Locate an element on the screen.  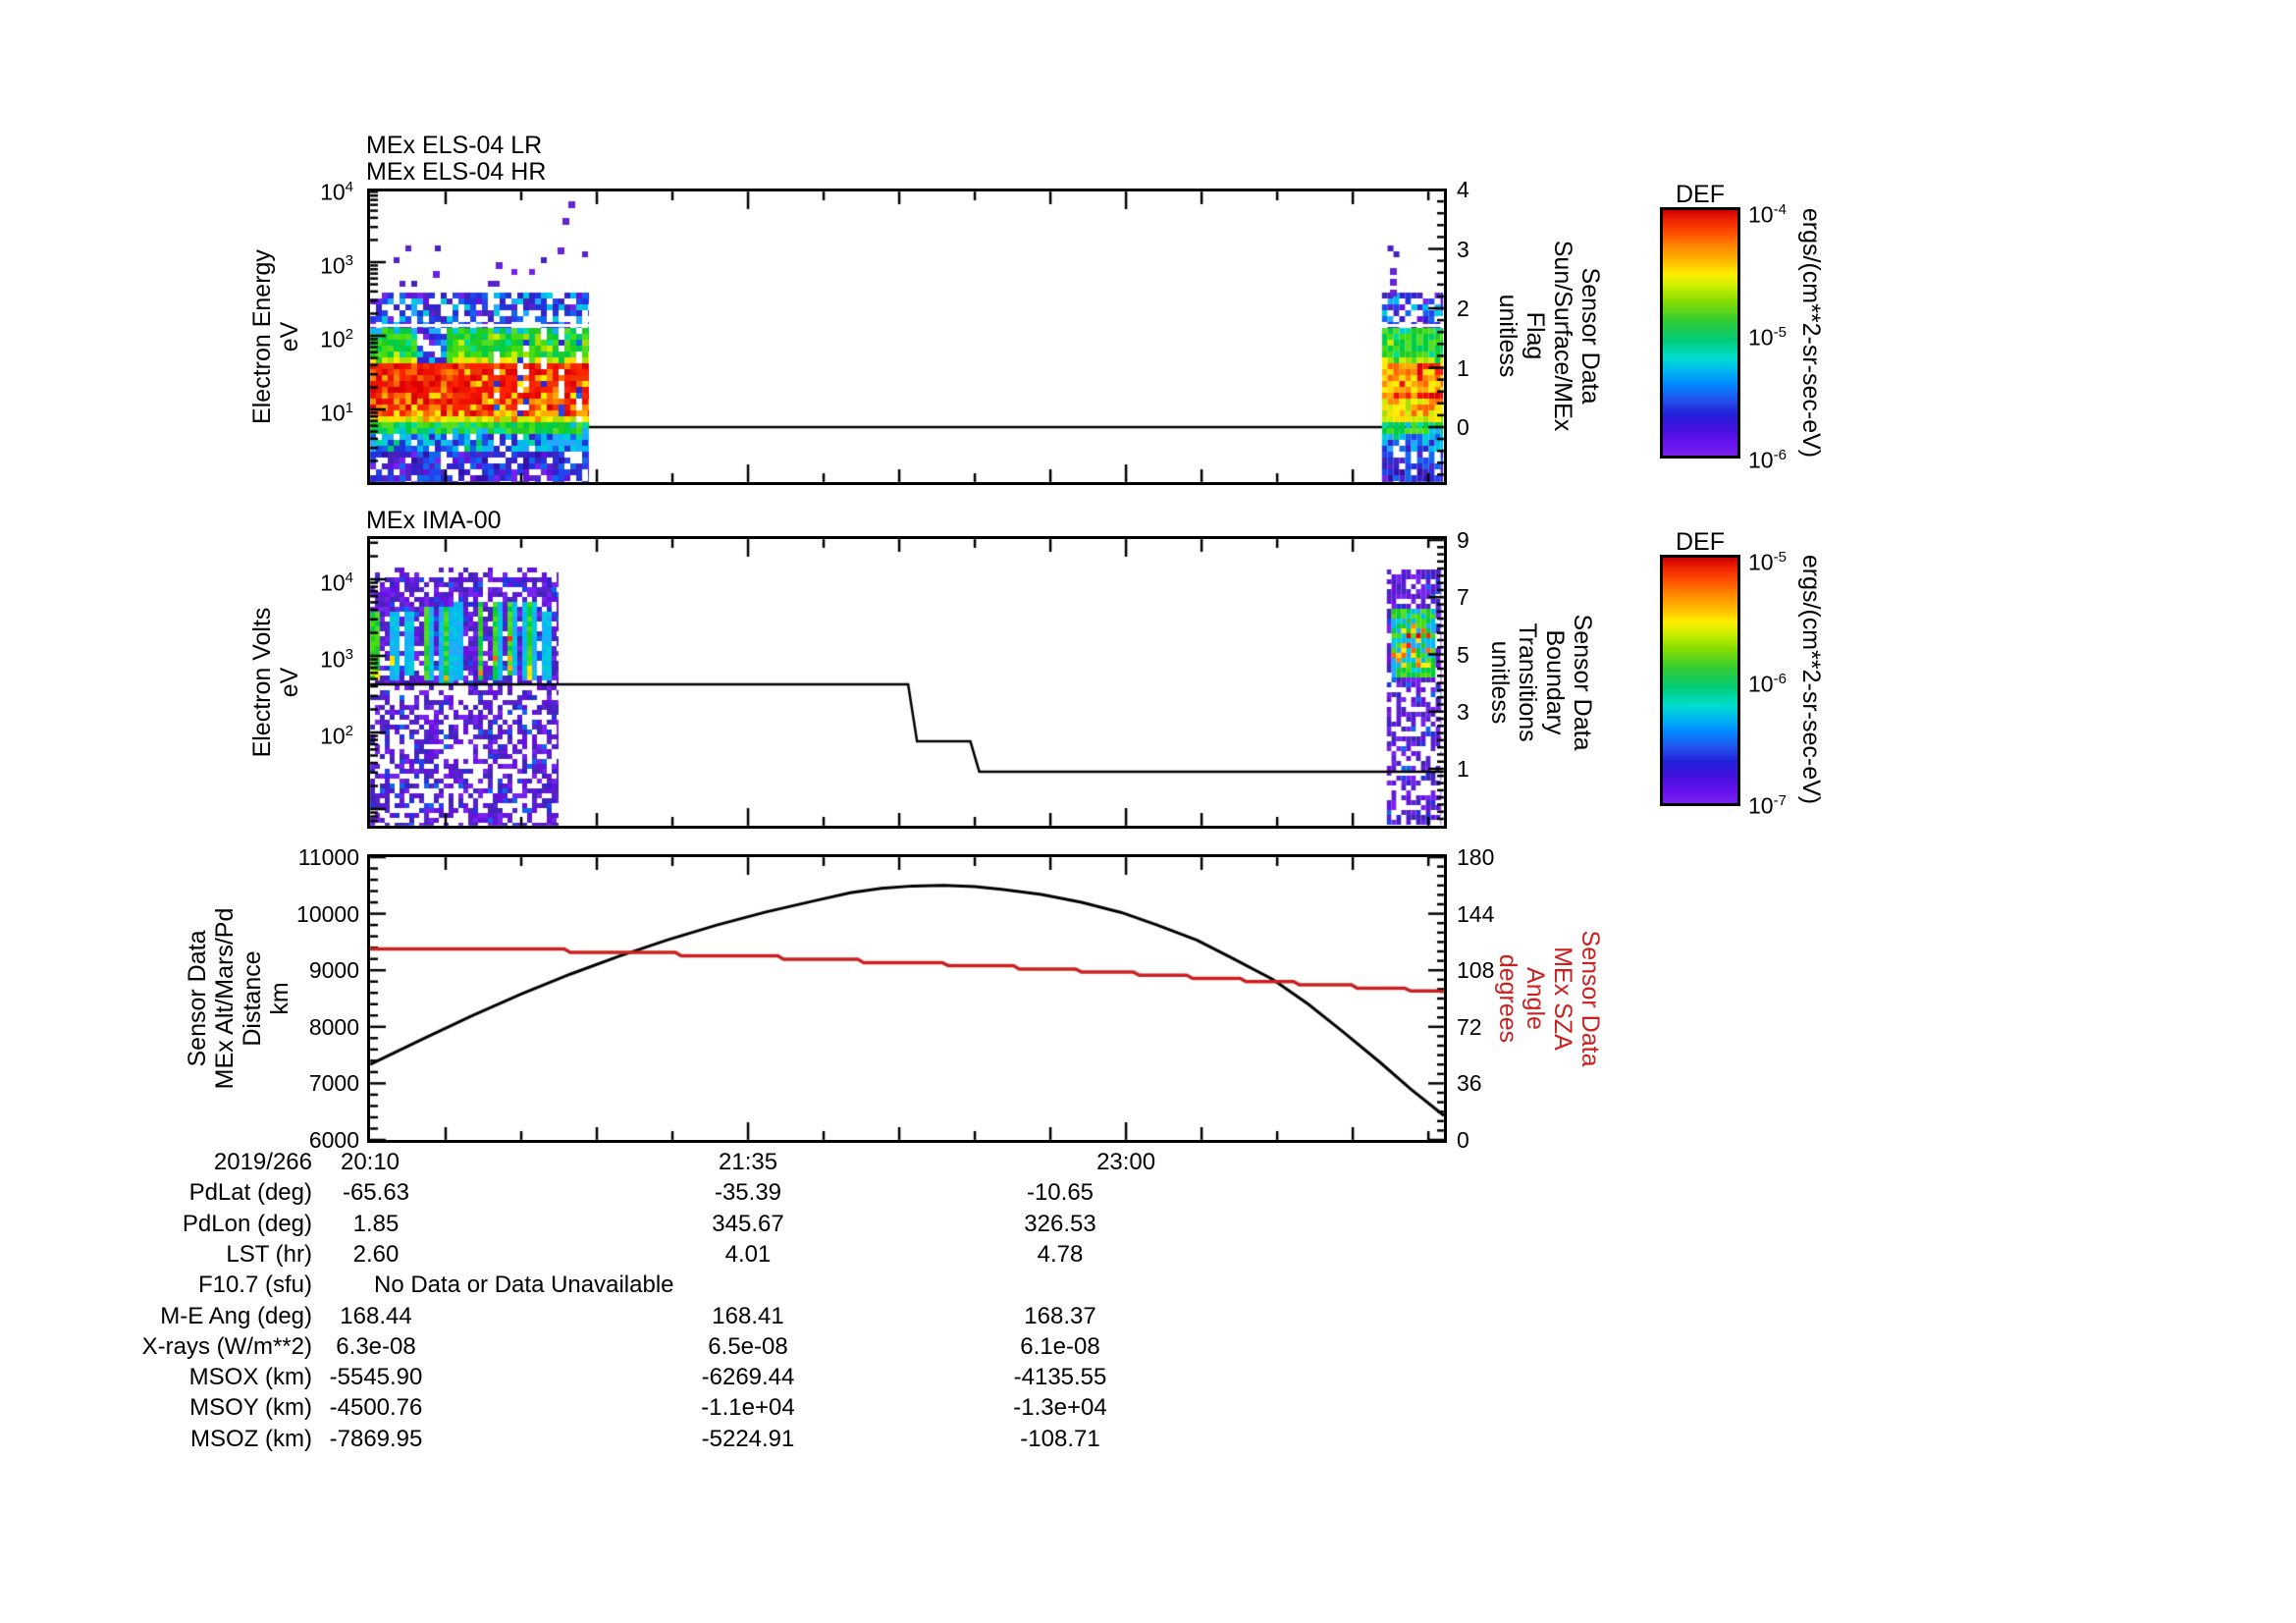
table-row-label: F10.7 (sfu) is located at coordinates (254, 1285).